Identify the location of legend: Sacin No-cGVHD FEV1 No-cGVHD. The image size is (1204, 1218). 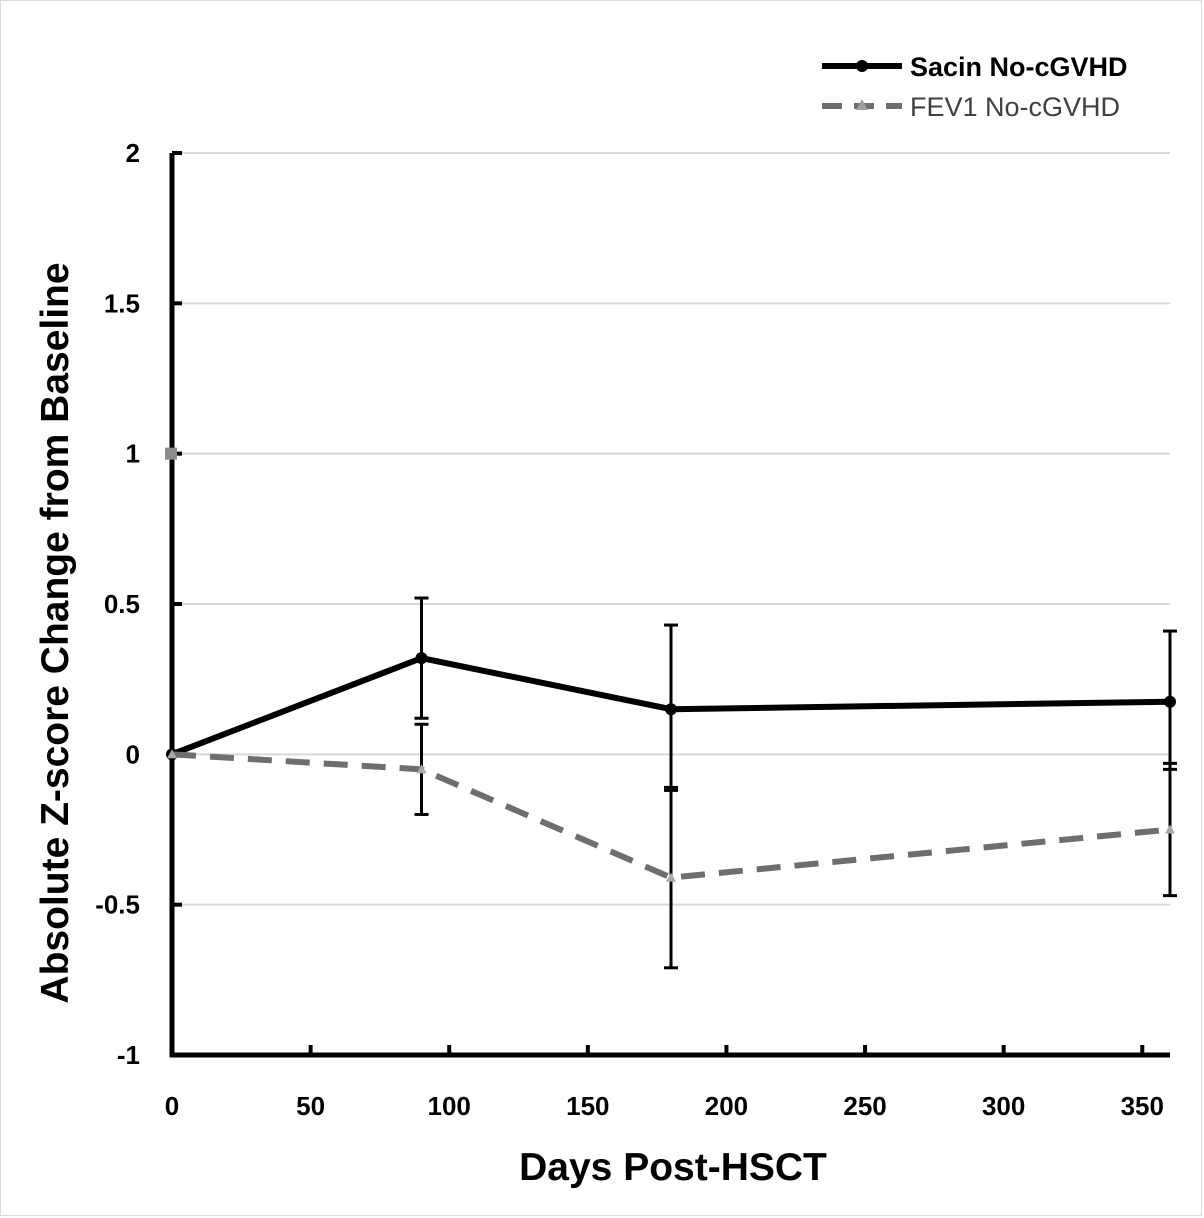
(975, 87).